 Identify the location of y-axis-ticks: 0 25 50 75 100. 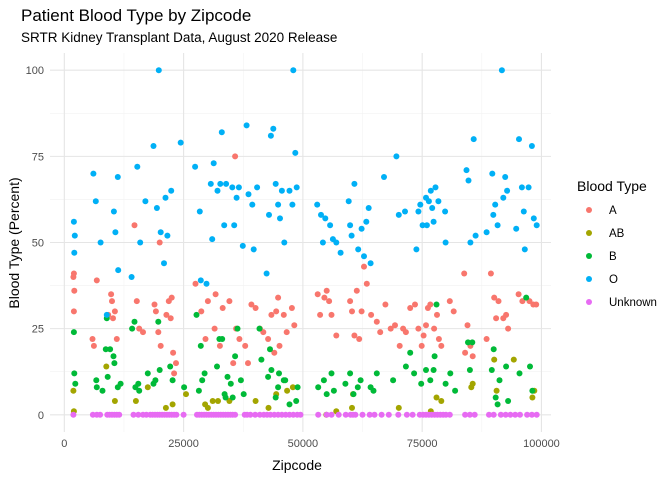
(35, 243).